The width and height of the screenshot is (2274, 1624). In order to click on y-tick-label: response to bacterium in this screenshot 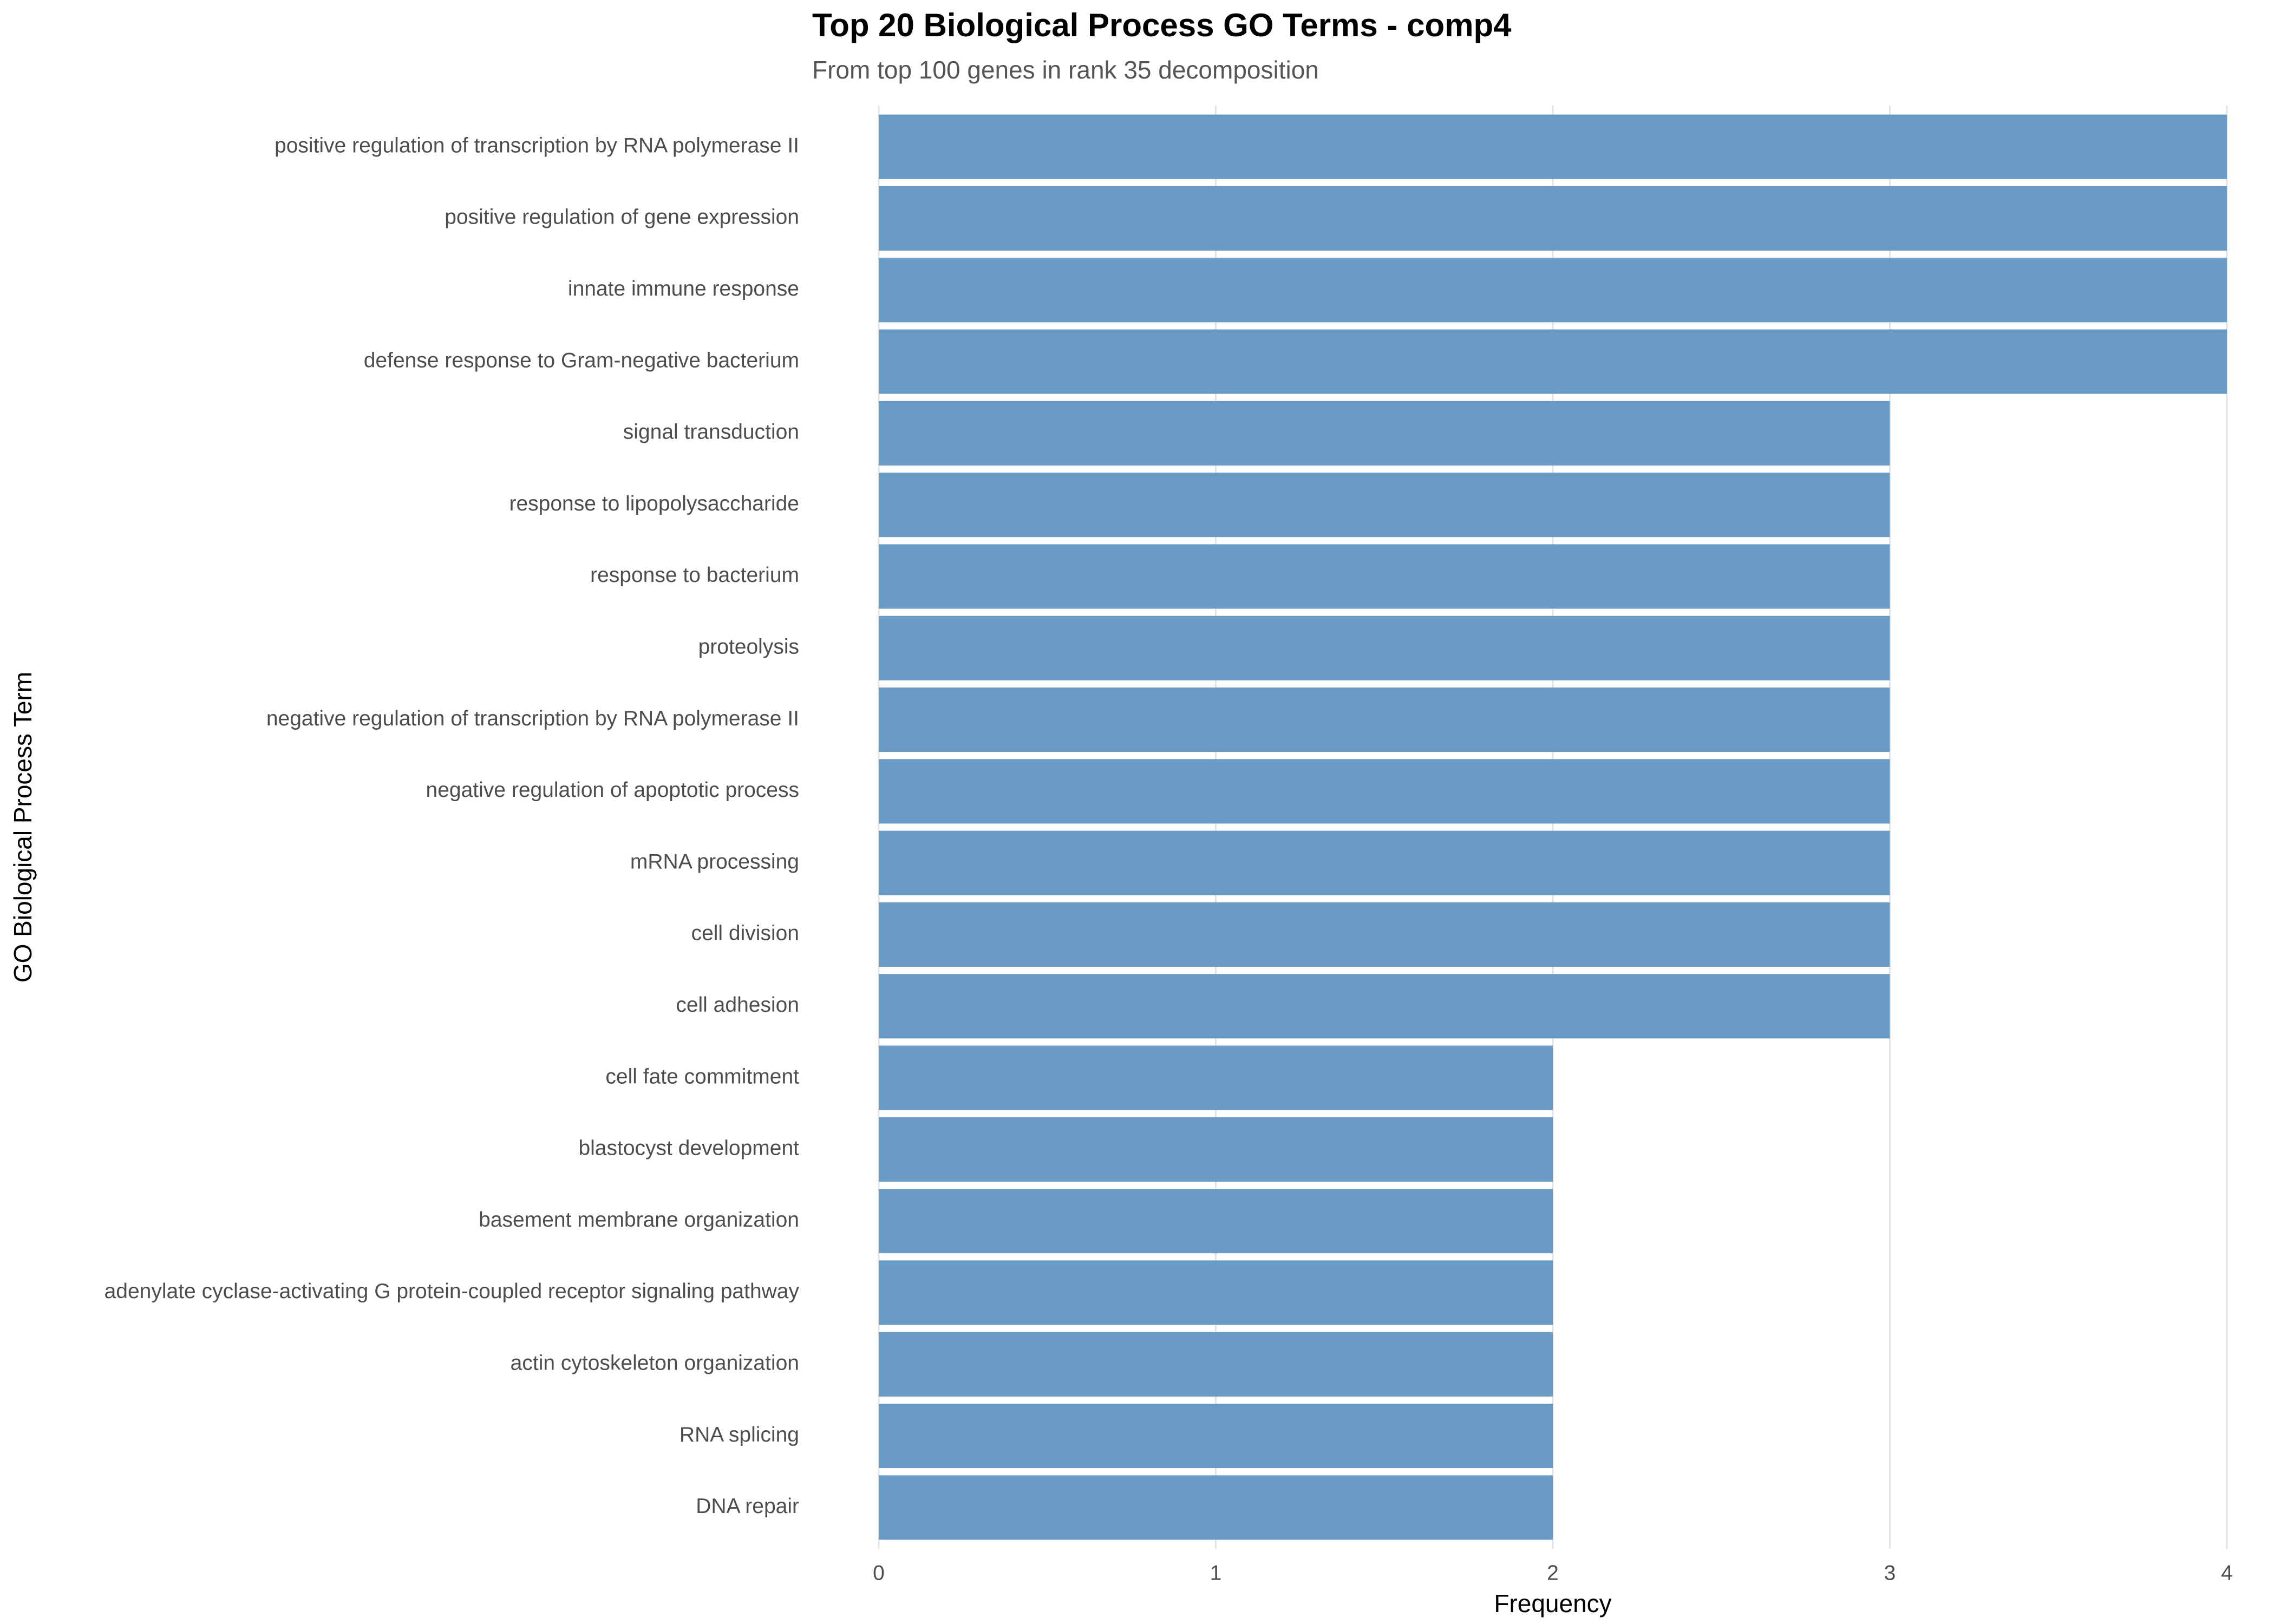, I will do `click(694, 575)`.